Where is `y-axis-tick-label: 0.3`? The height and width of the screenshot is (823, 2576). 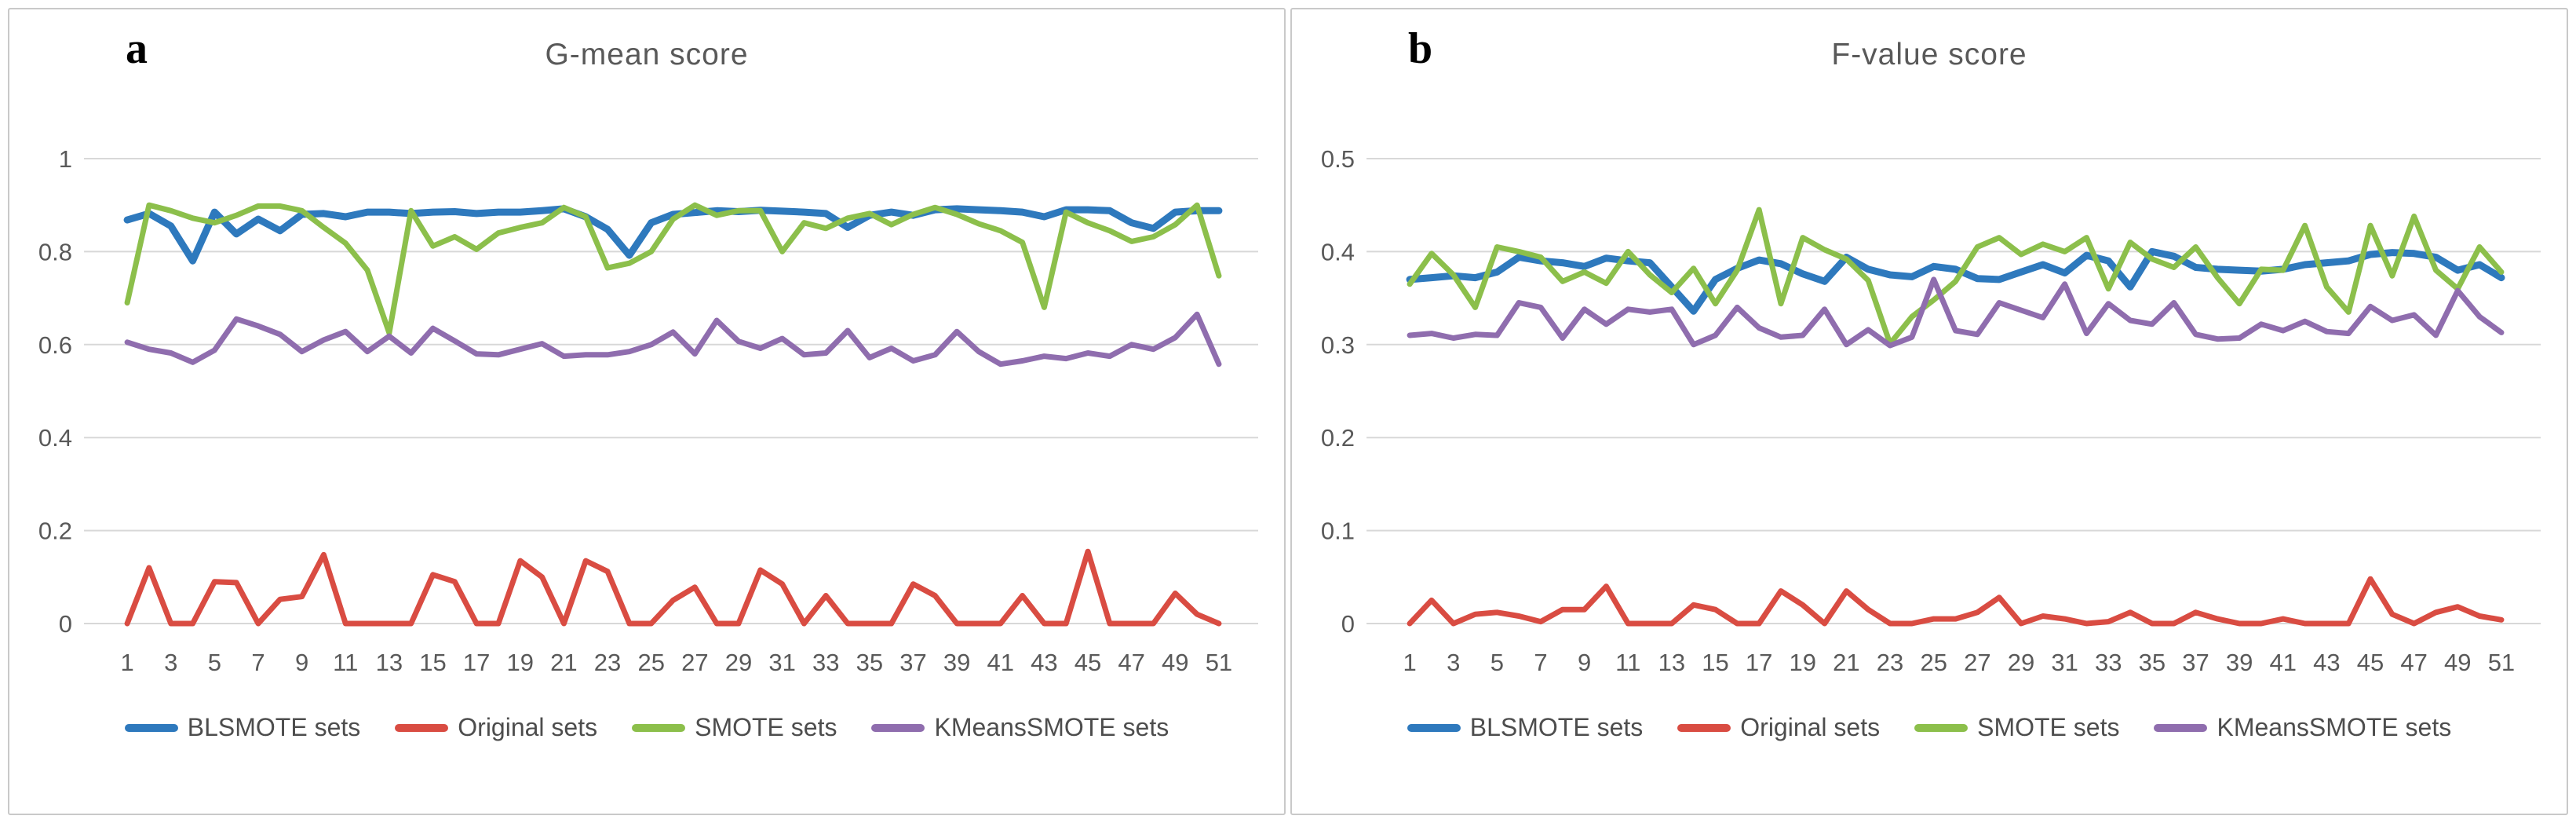 y-axis-tick-label: 0.3 is located at coordinates (1338, 345).